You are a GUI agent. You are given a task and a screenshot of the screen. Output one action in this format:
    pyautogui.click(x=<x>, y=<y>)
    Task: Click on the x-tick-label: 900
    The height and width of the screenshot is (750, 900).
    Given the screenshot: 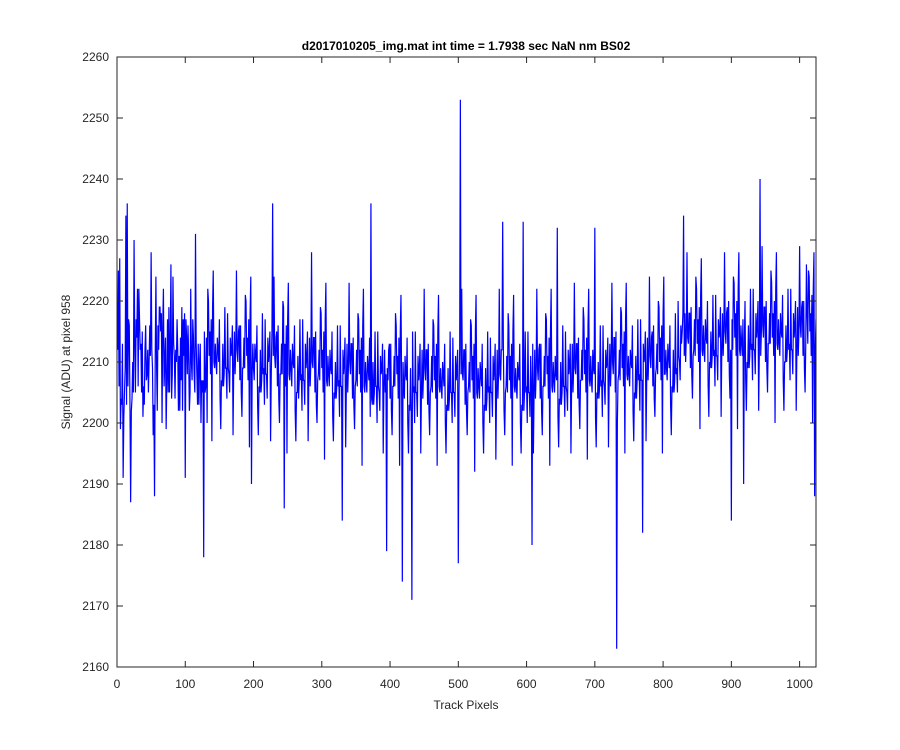 What is the action you would take?
    pyautogui.click(x=731, y=684)
    